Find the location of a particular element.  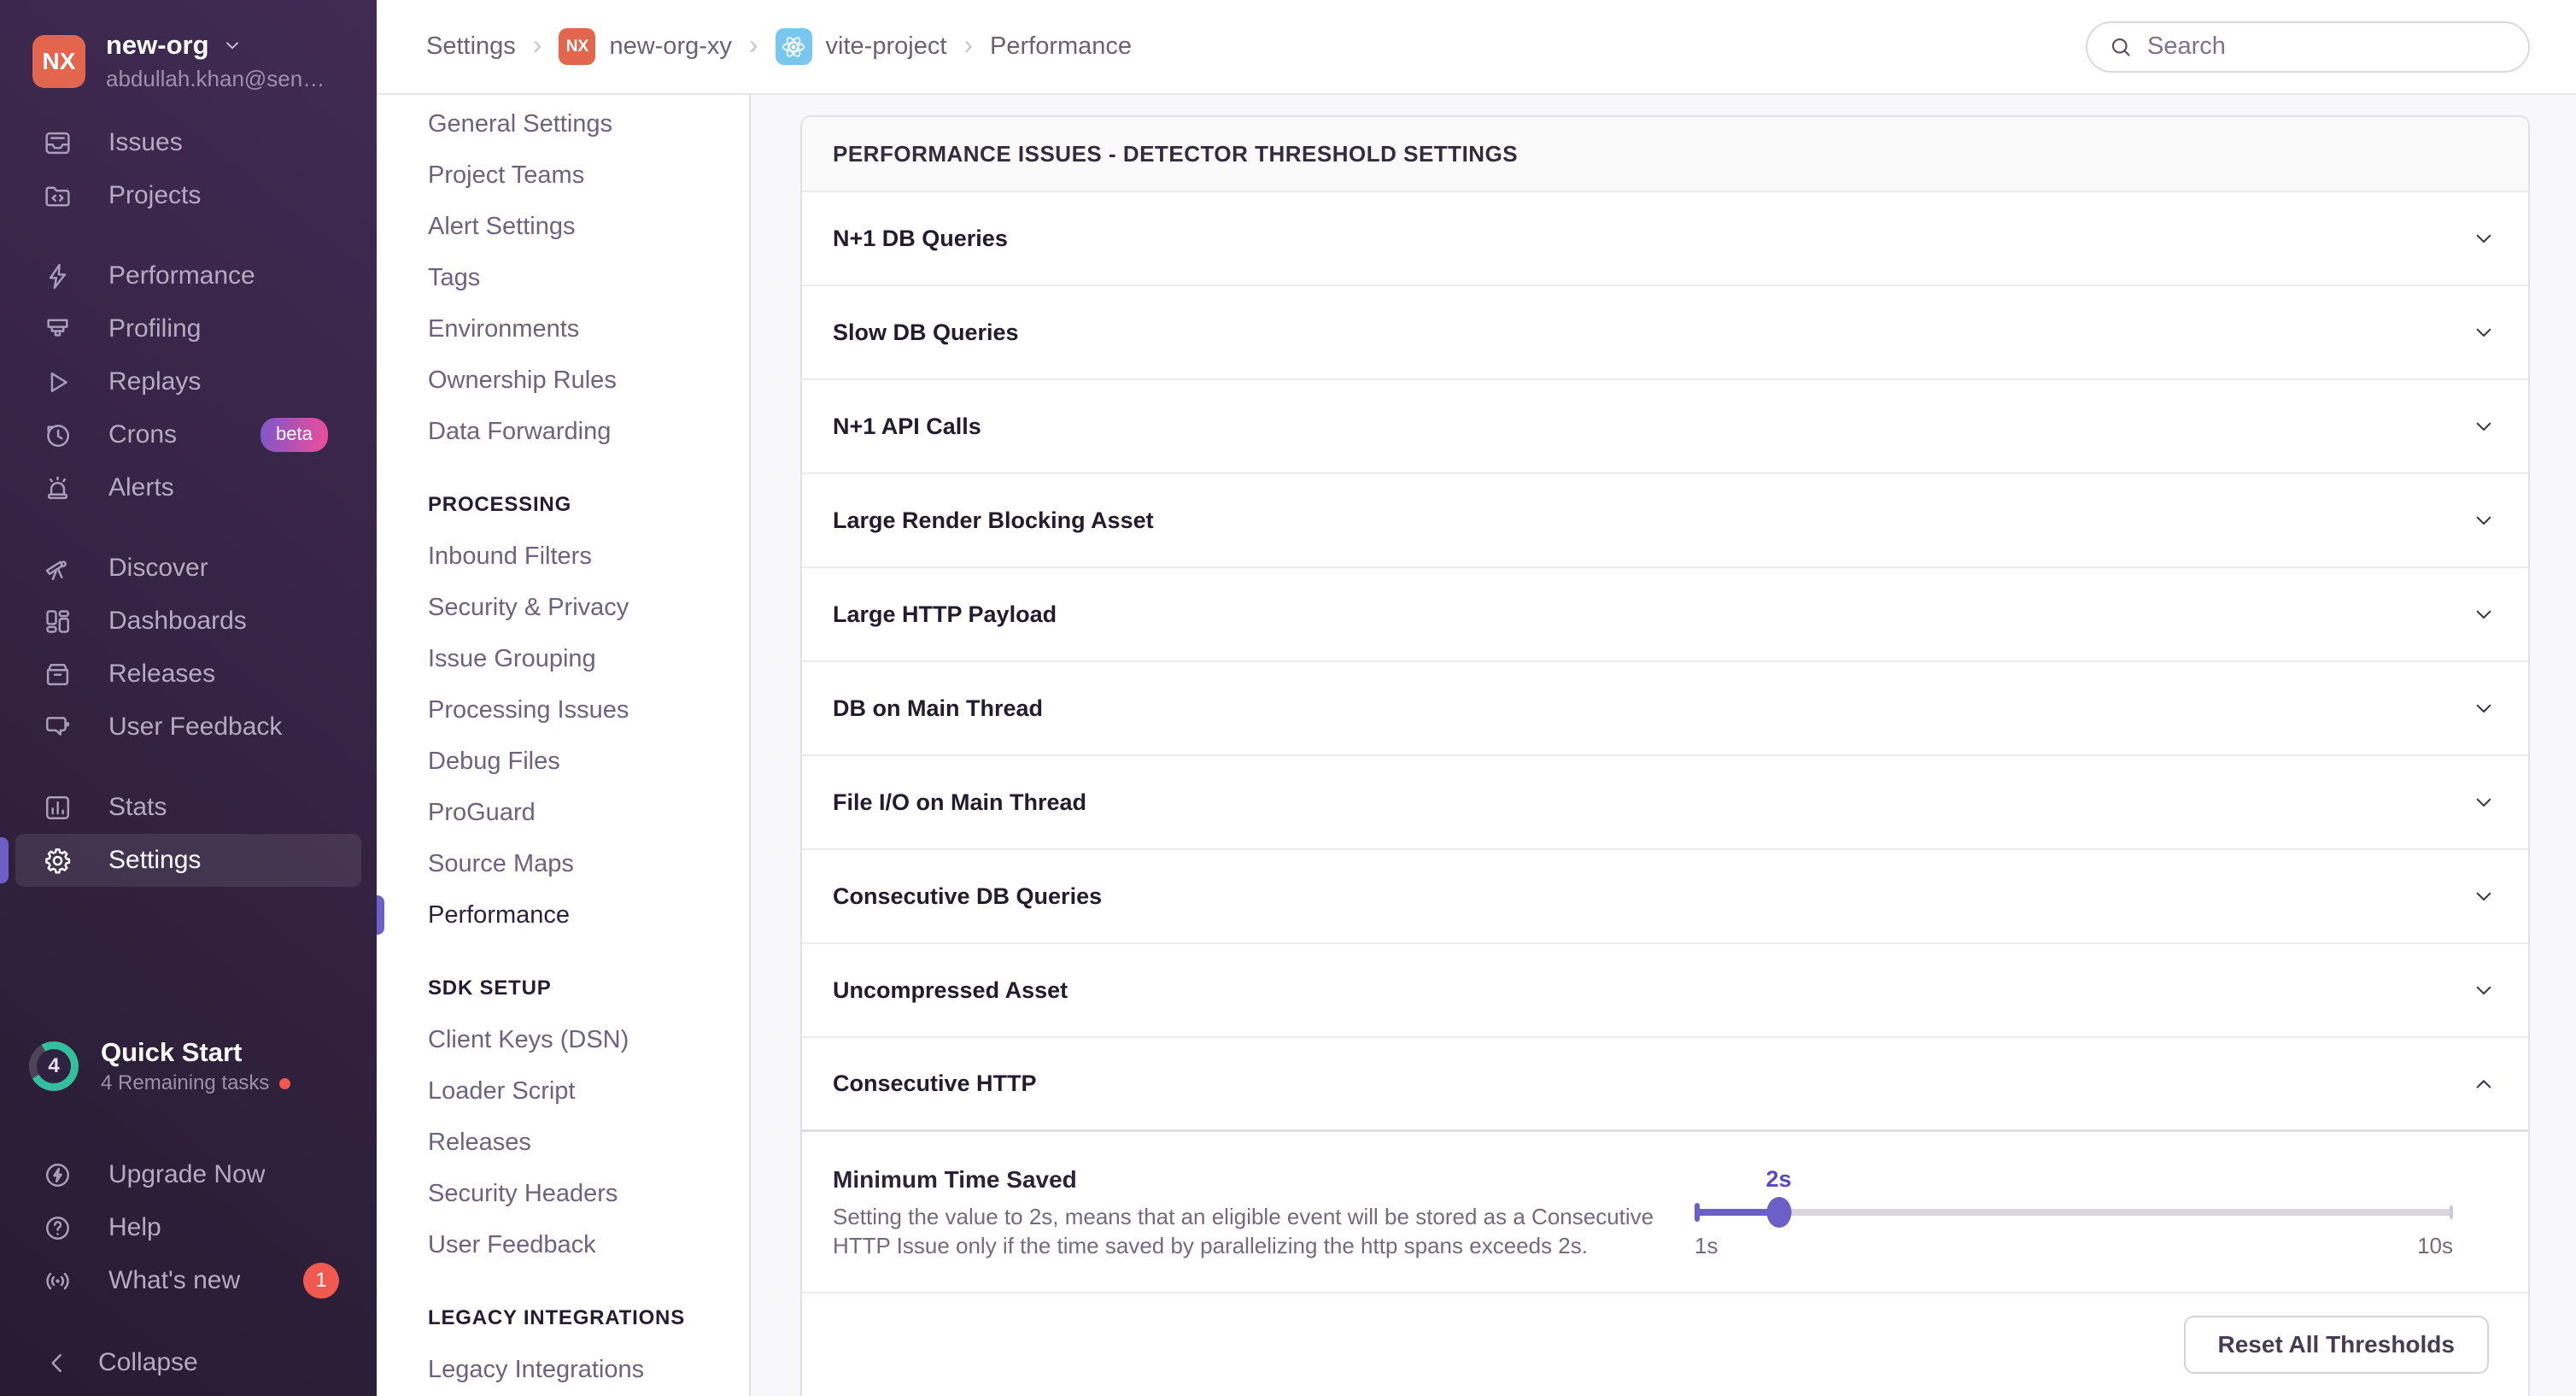

collapse-button: Collapse is located at coordinates (188, 1362).